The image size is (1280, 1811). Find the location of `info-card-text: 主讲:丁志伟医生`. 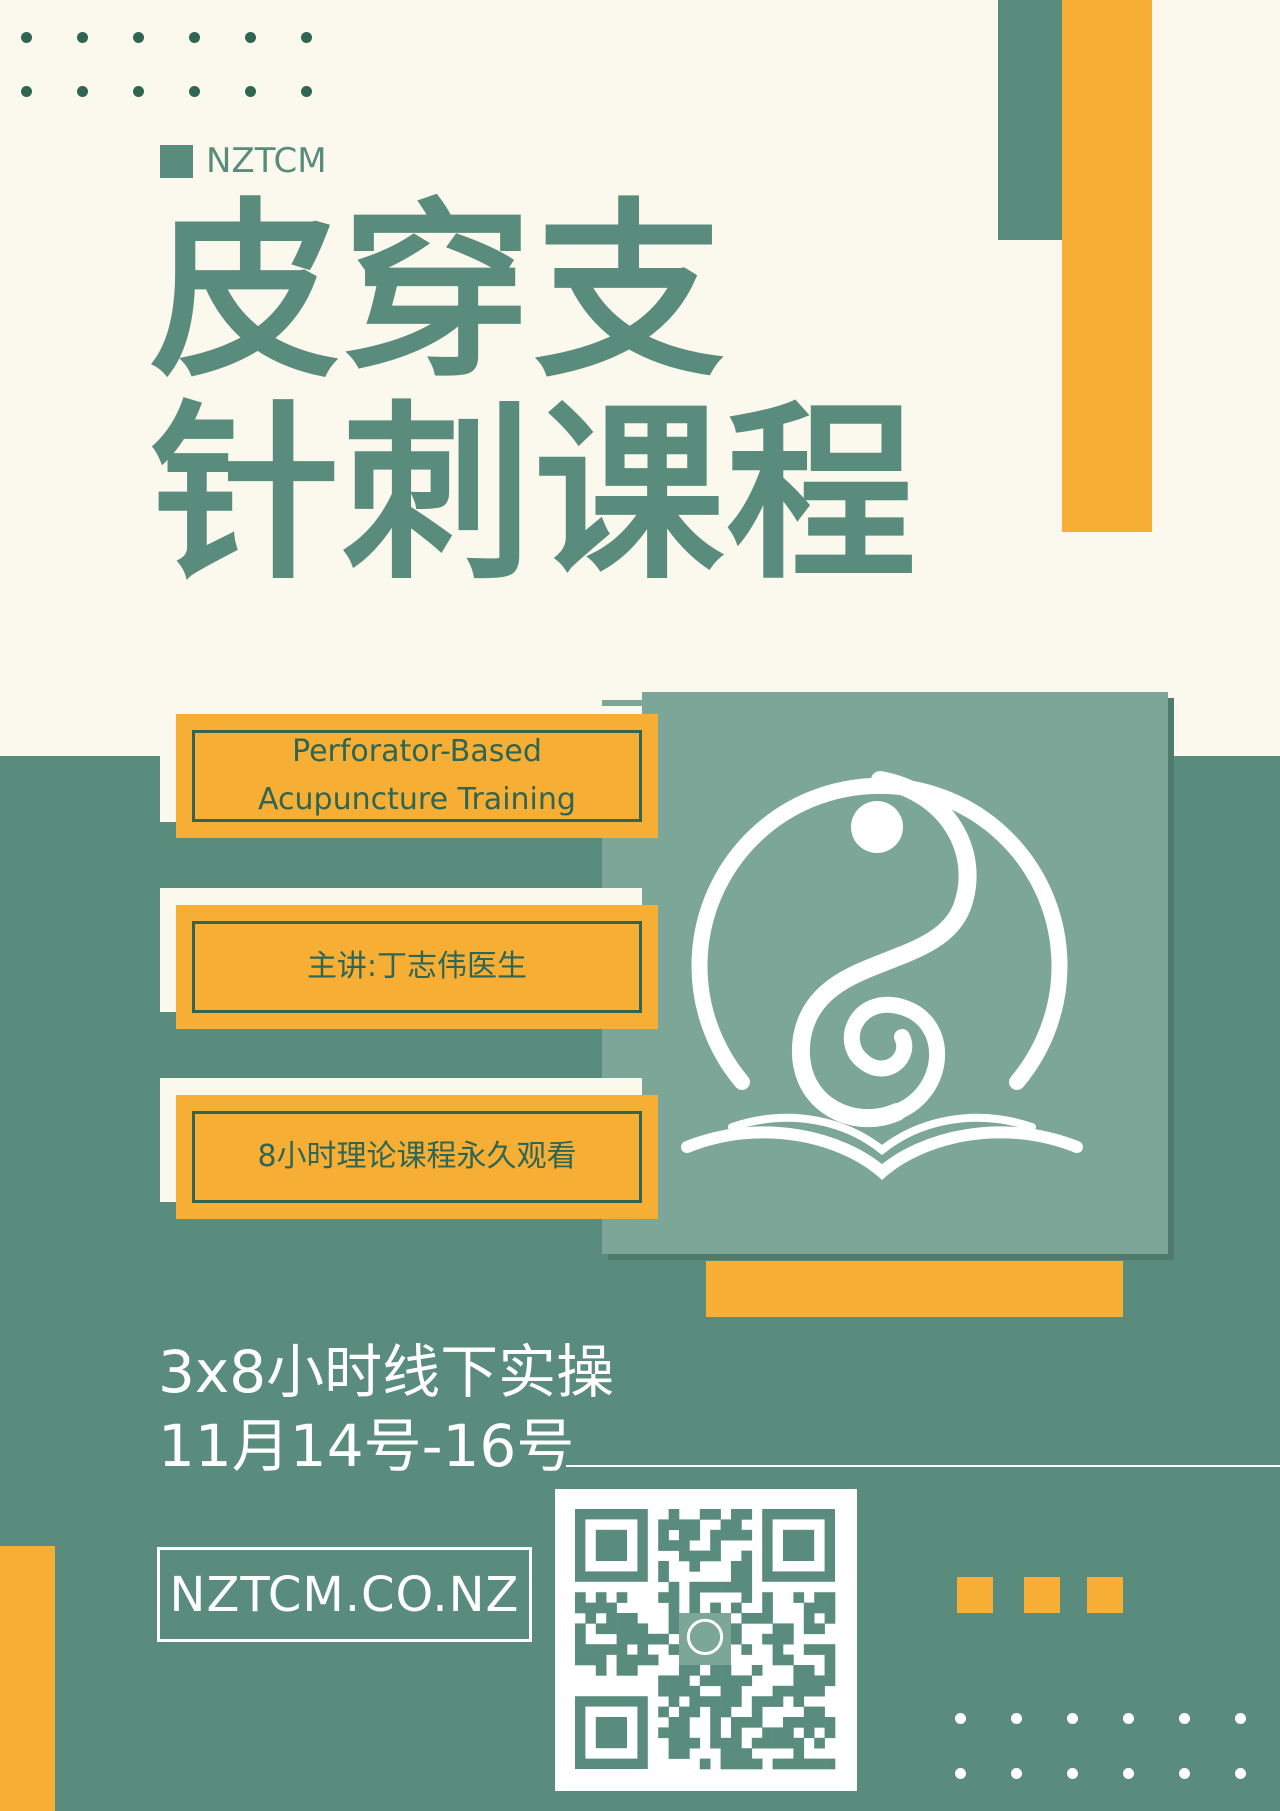

info-card-text: 主讲:丁志伟医生 is located at coordinates (417, 966).